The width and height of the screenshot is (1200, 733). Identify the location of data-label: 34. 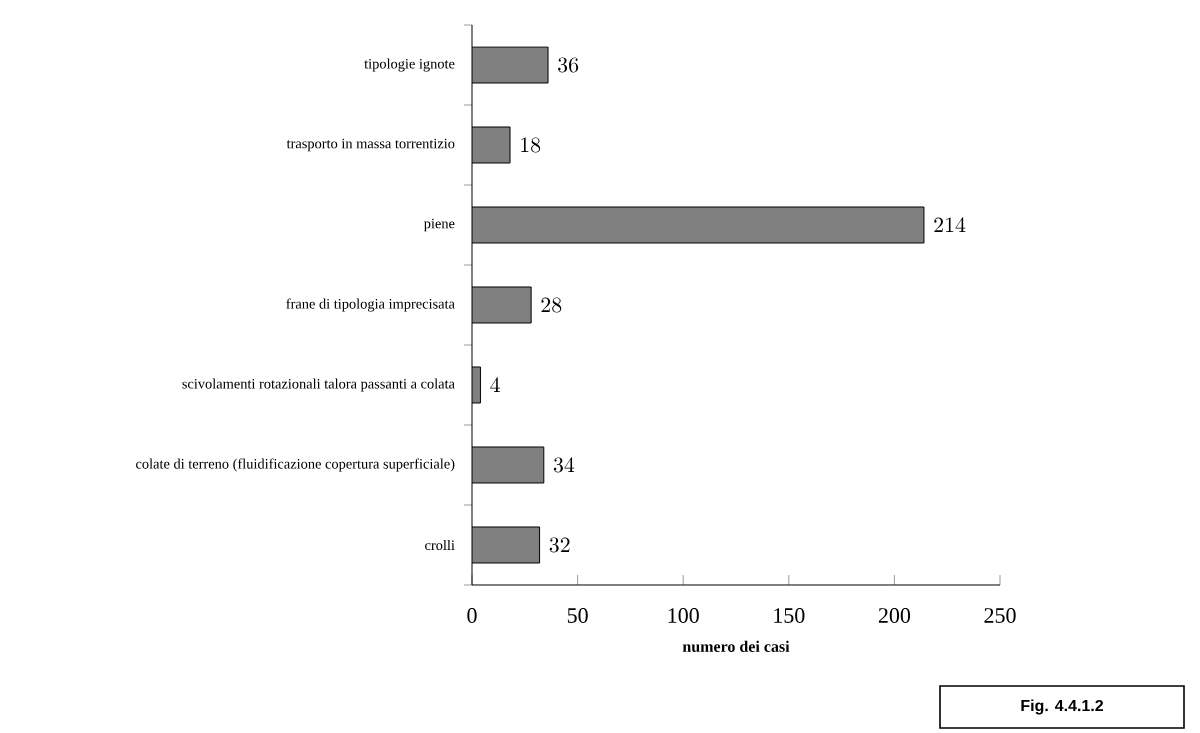
(564, 465).